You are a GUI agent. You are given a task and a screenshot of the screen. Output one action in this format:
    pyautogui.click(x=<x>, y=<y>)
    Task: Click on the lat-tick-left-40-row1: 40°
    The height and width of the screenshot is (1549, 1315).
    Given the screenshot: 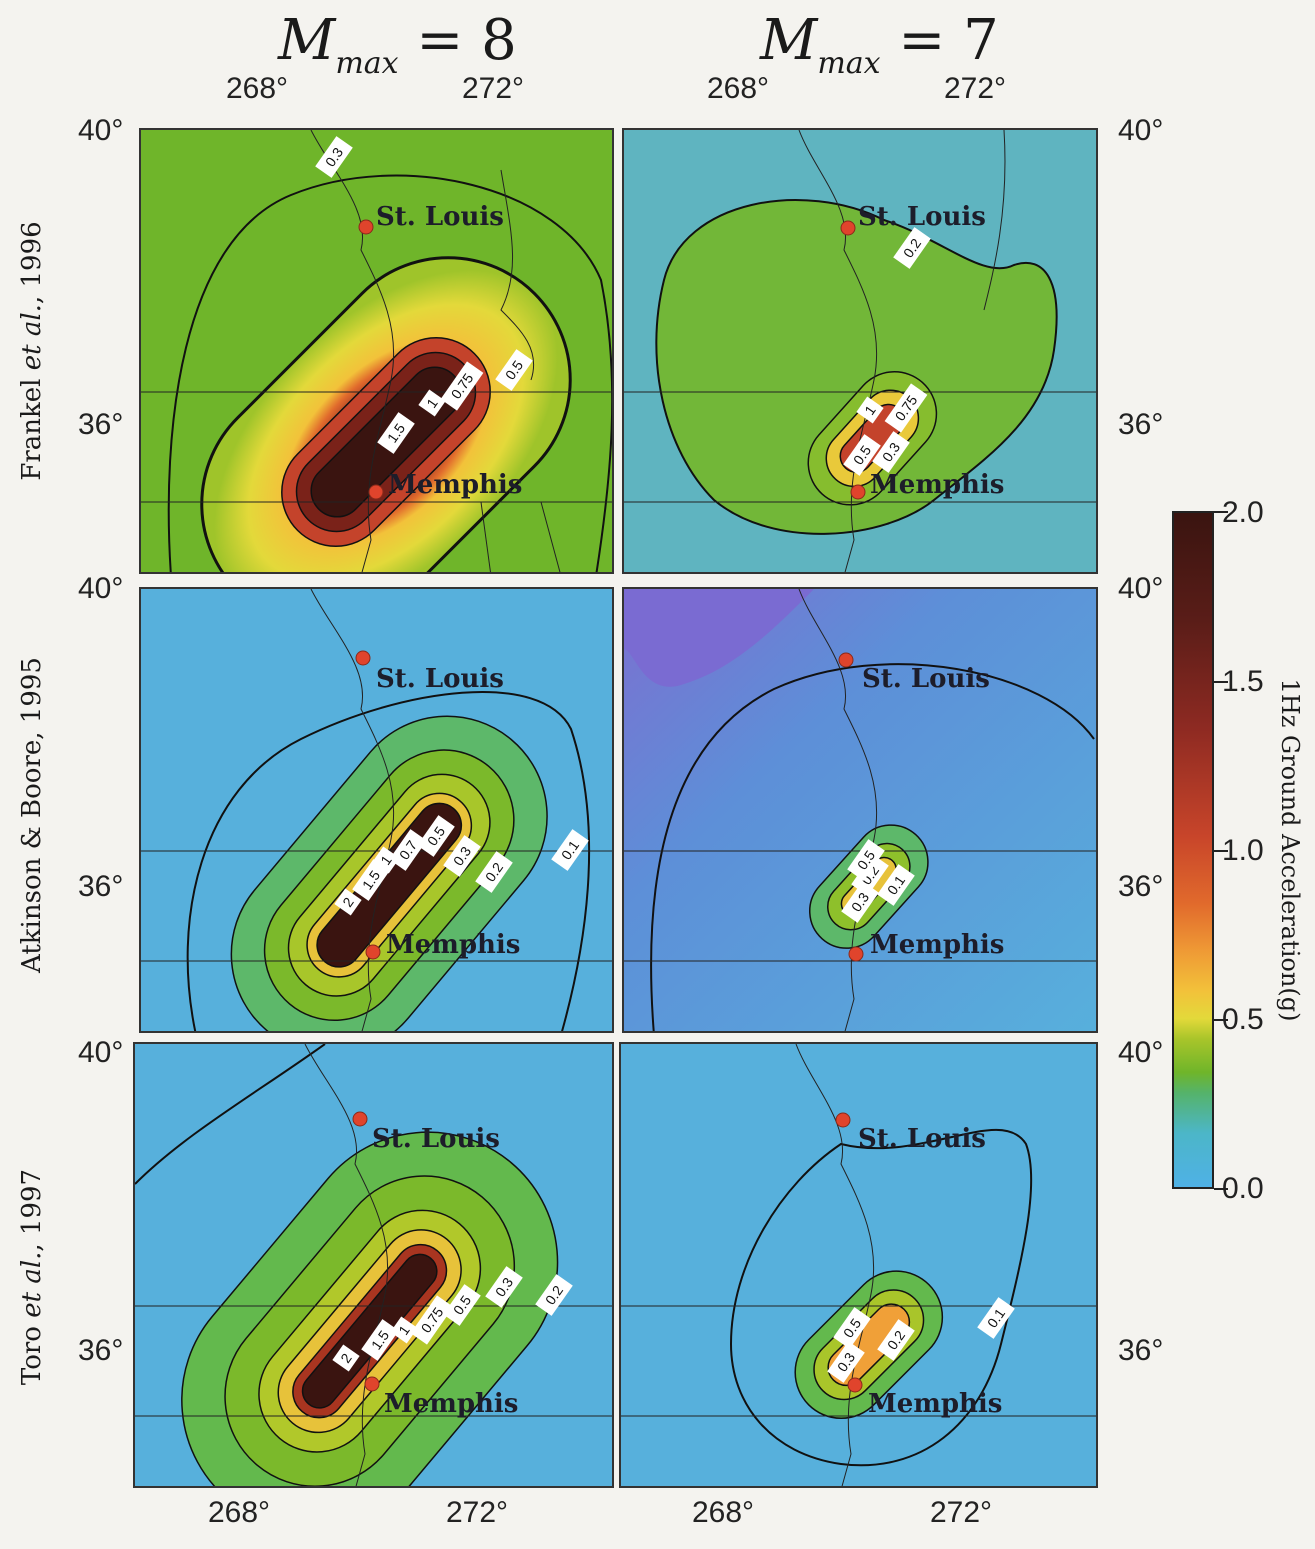 What is the action you would take?
    pyautogui.click(x=101, y=130)
    